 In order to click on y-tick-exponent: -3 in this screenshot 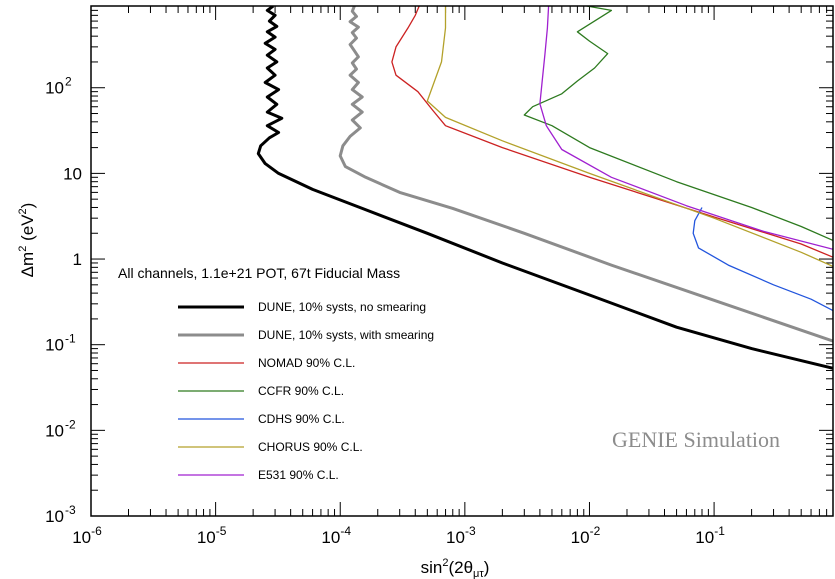, I will do `click(70, 510)`.